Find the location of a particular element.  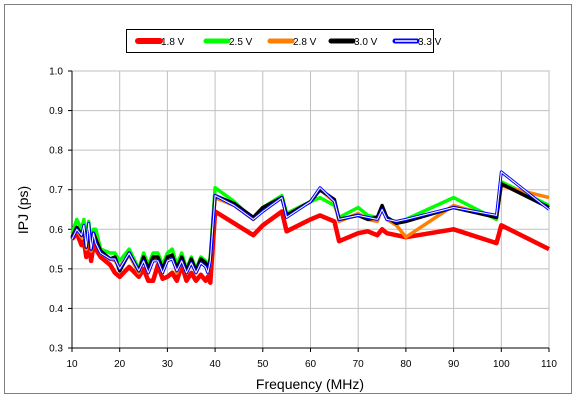

legend-label: 3.0 V is located at coordinates (366, 42).